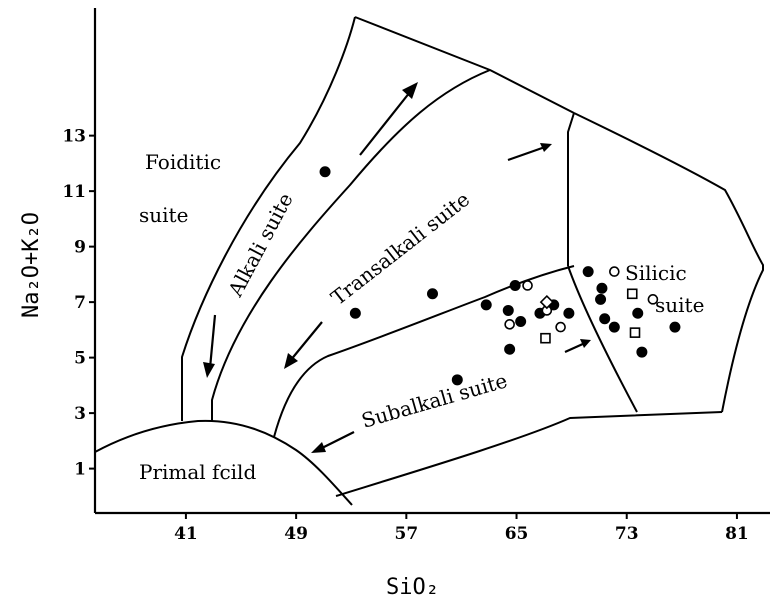  What do you see at coordinates (80, 414) in the screenshot?
I see `y-tick-label: 3` at bounding box center [80, 414].